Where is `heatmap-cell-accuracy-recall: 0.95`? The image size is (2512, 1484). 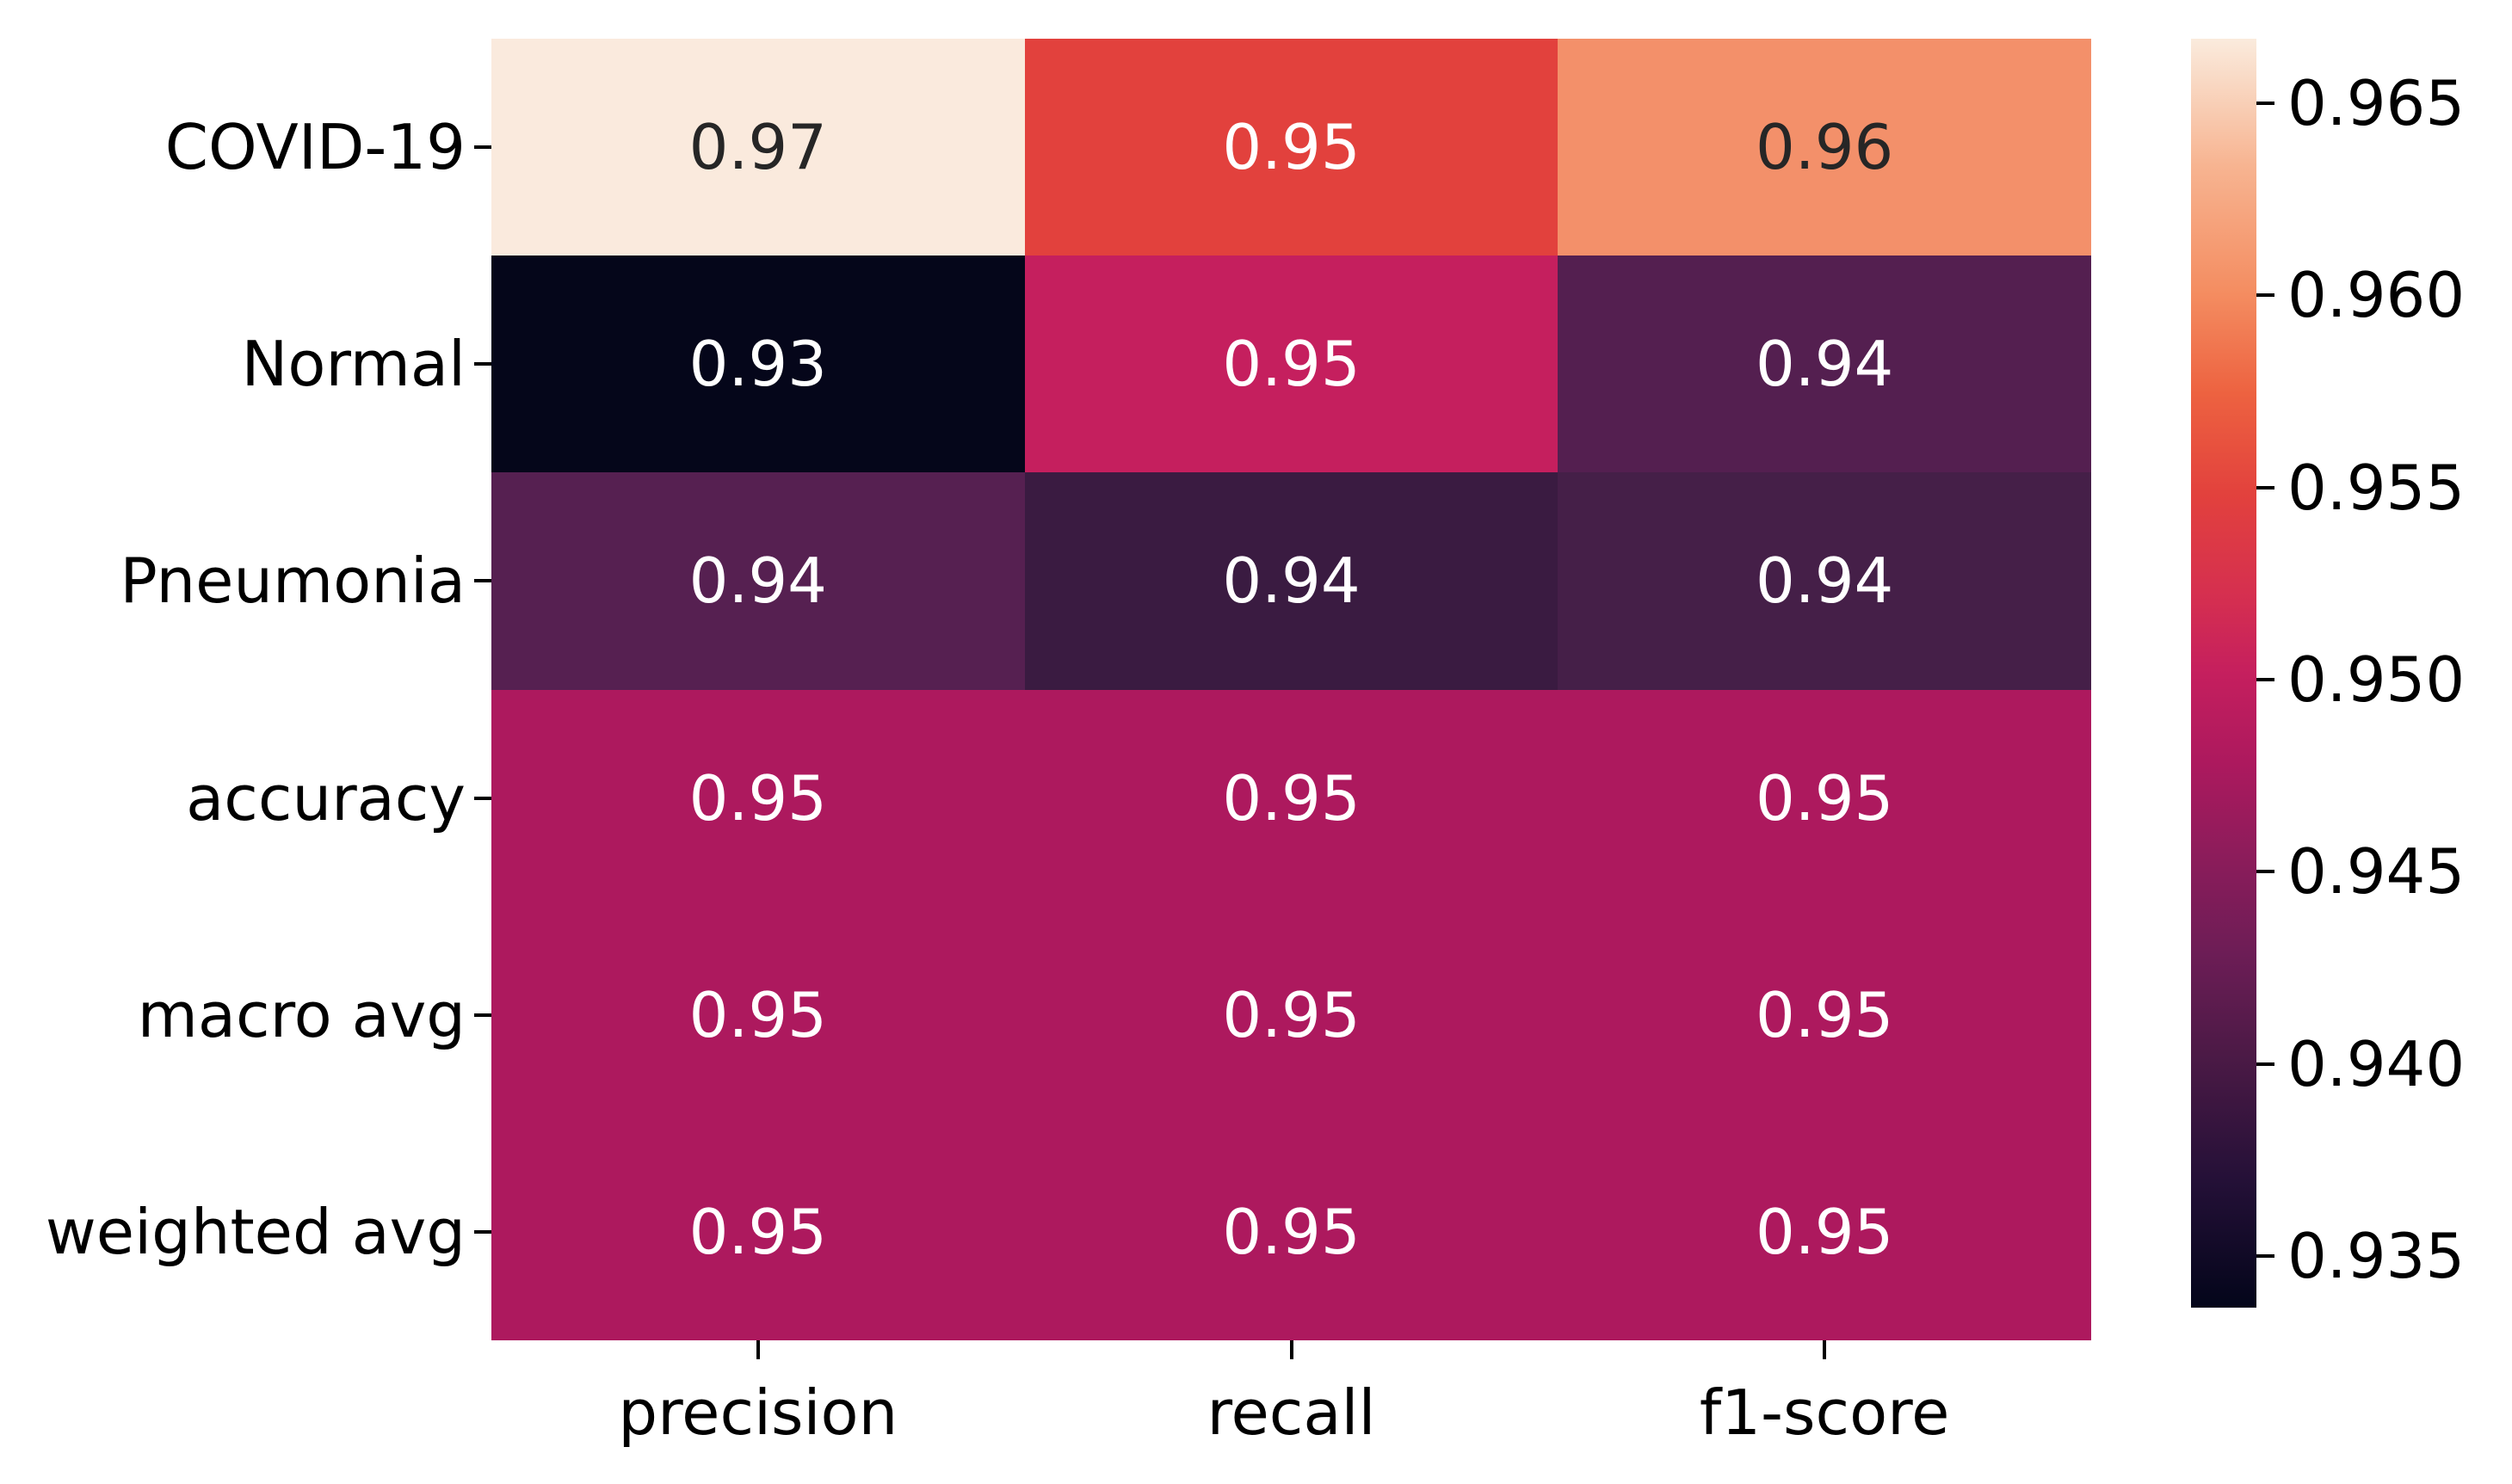 heatmap-cell-accuracy-recall: 0.95 is located at coordinates (1291, 798).